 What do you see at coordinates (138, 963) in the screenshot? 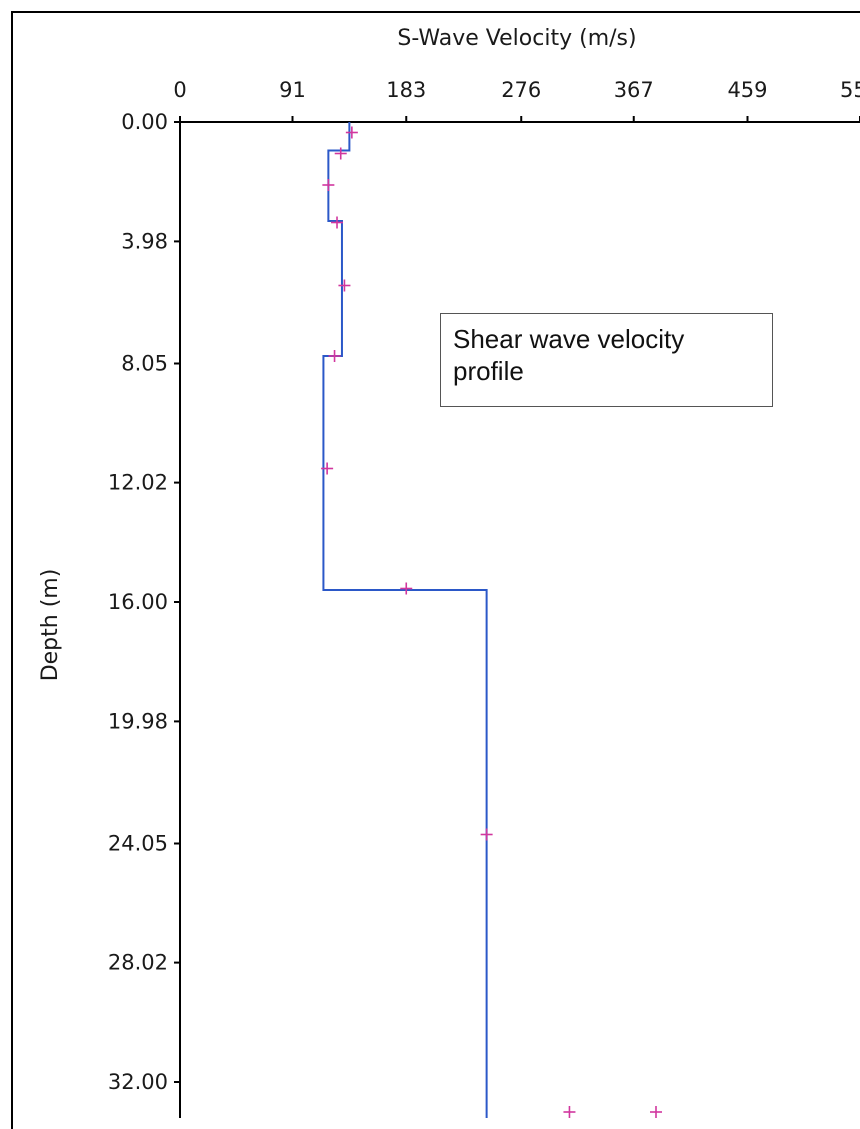
I see `y-tick-label: 28.02` at bounding box center [138, 963].